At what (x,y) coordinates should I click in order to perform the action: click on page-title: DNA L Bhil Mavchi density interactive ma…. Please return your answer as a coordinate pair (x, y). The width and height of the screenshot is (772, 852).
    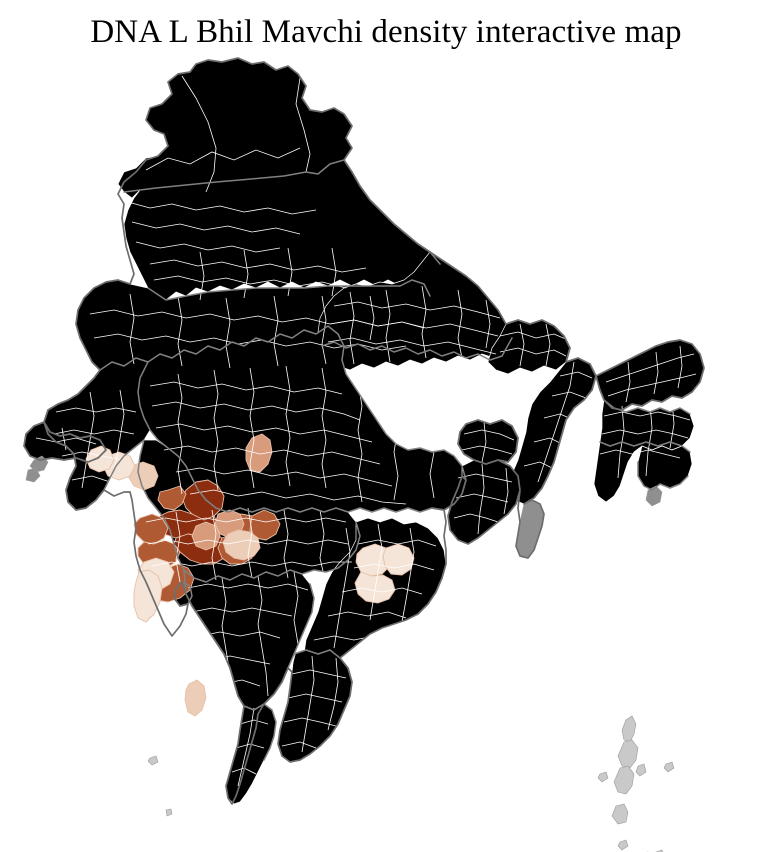
    Looking at the image, I should click on (386, 32).